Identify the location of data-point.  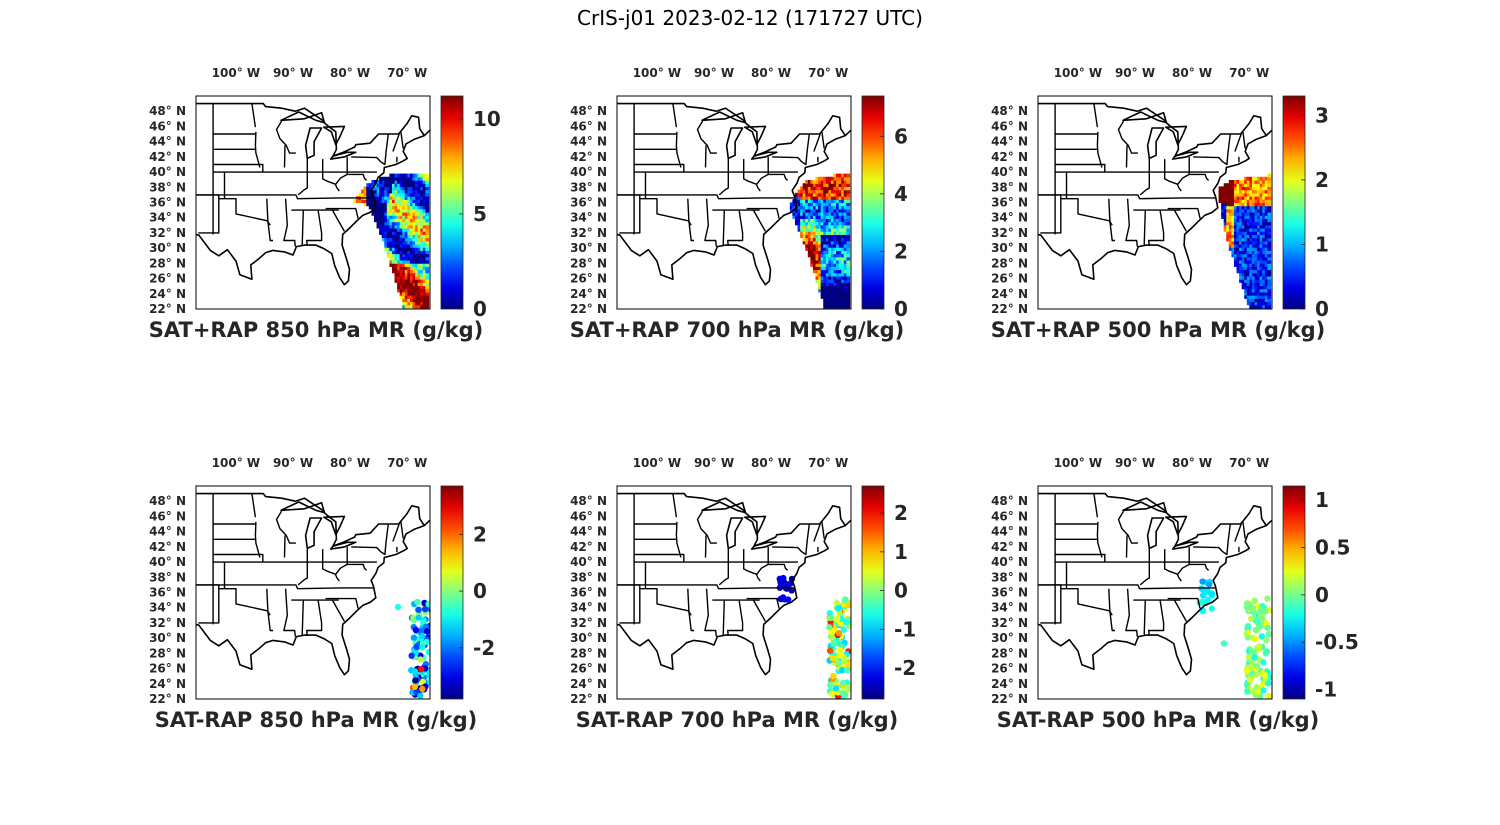
(840, 650).